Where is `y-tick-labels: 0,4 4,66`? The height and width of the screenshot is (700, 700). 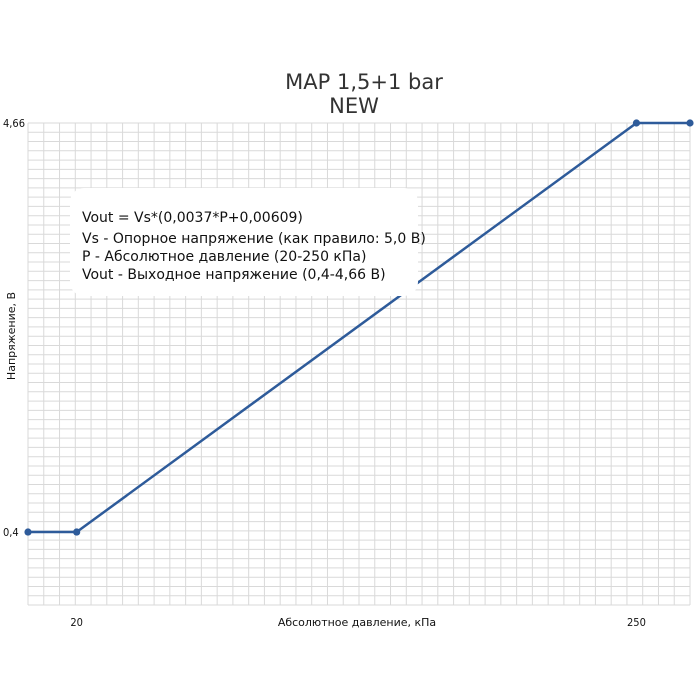
y-tick-labels: 0,4 4,66 is located at coordinates (14, 328).